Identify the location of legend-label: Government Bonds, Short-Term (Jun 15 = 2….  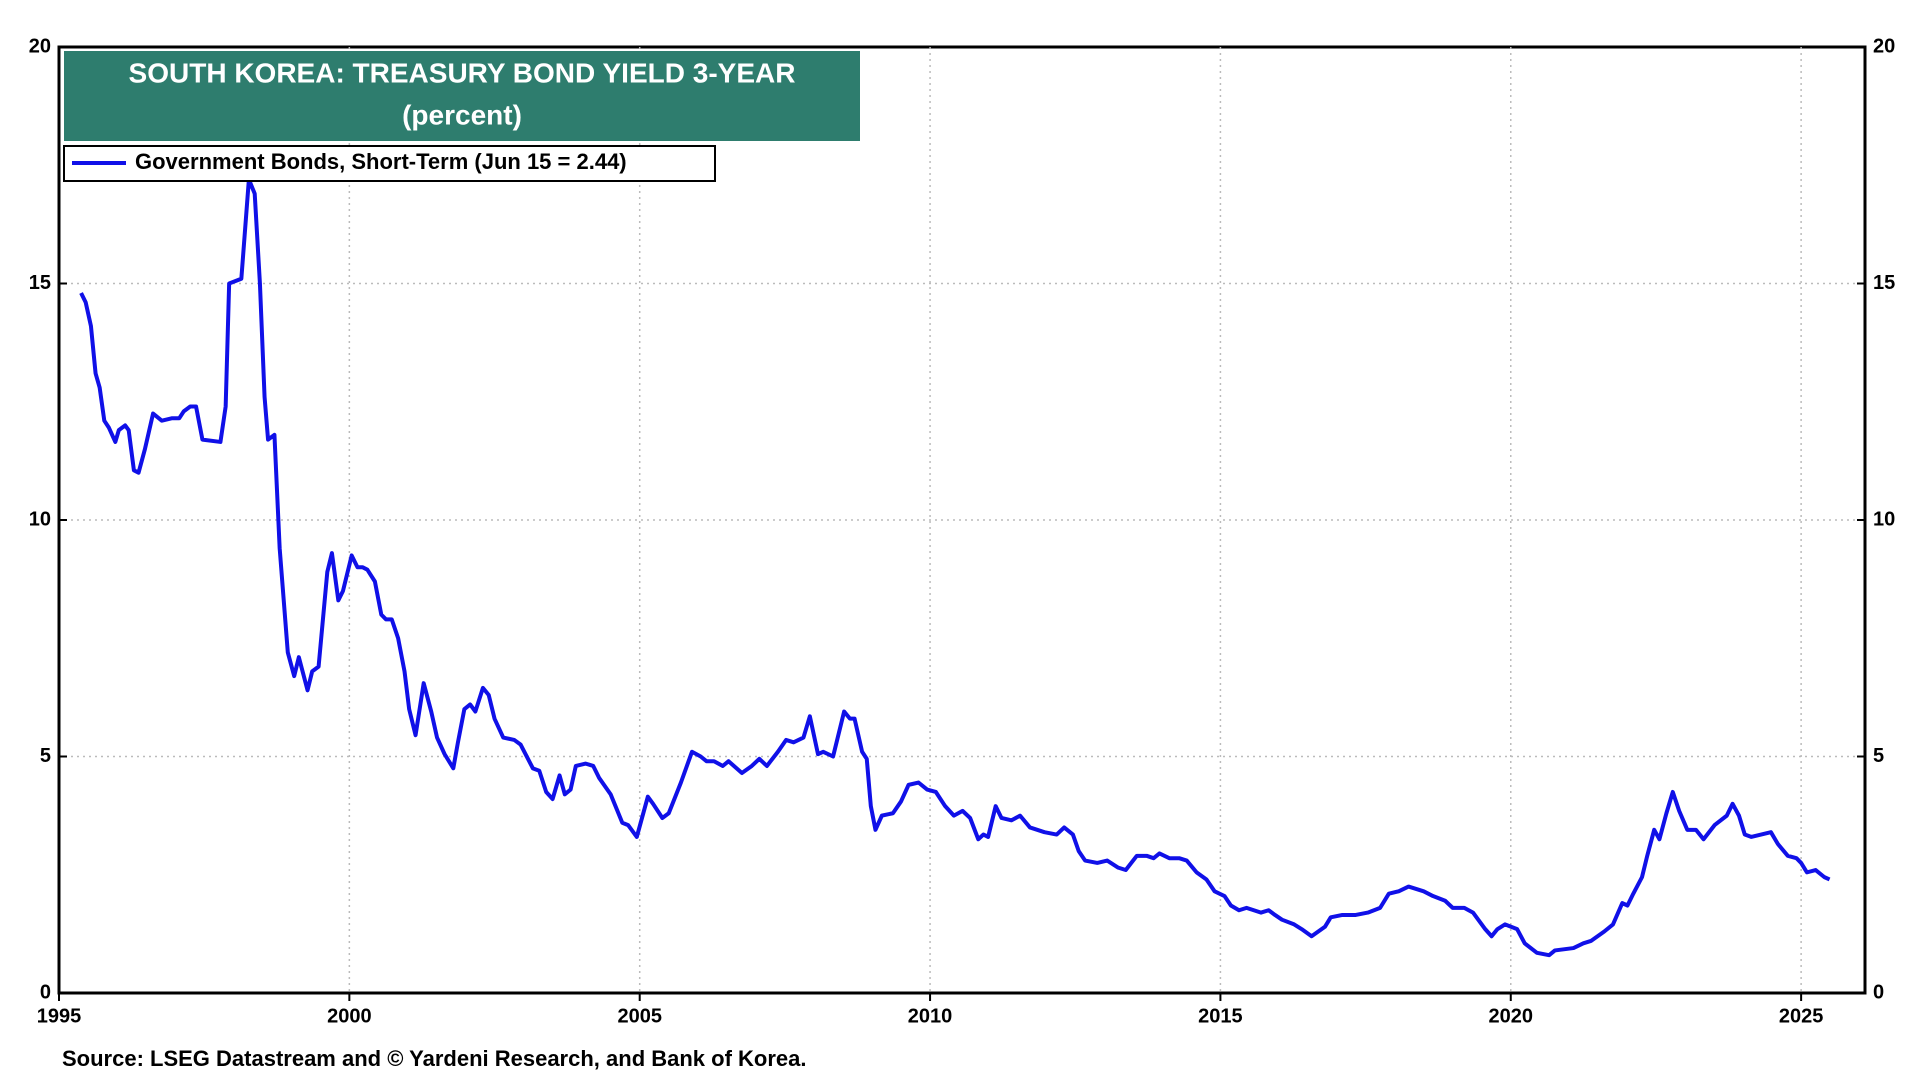
(381, 161).